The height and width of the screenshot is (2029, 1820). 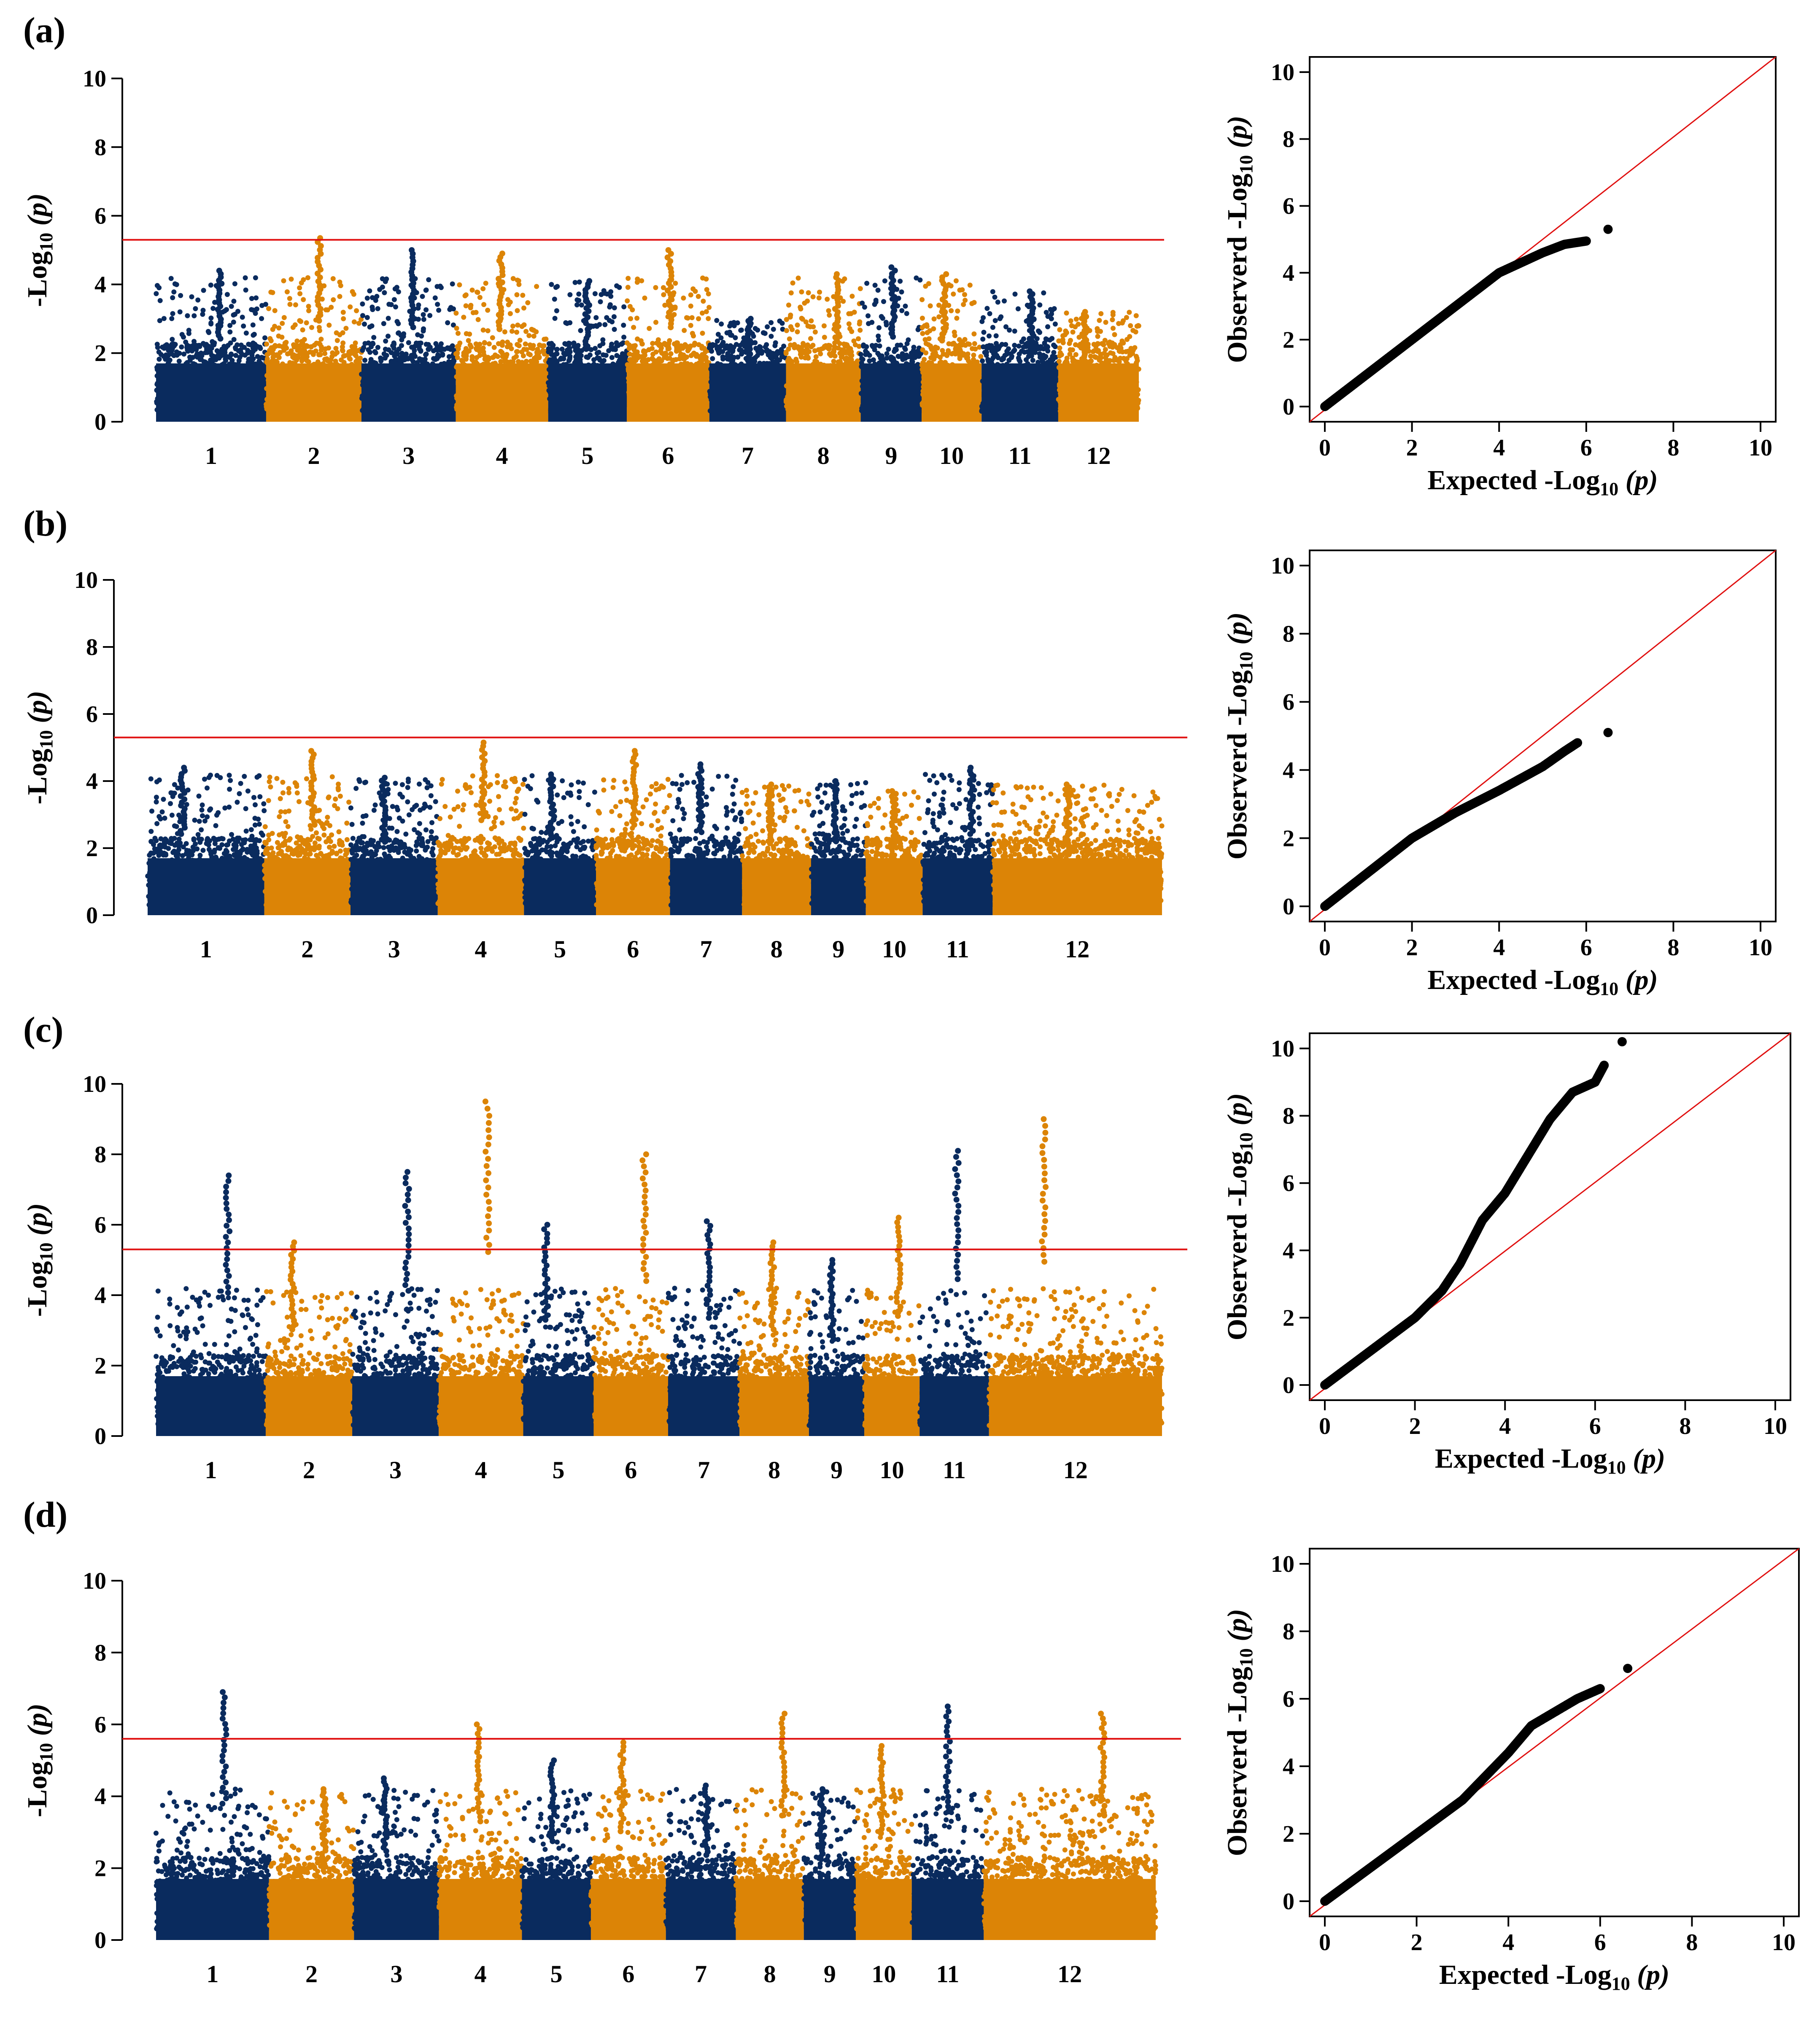 I want to click on snp-band, so click(x=891, y=393).